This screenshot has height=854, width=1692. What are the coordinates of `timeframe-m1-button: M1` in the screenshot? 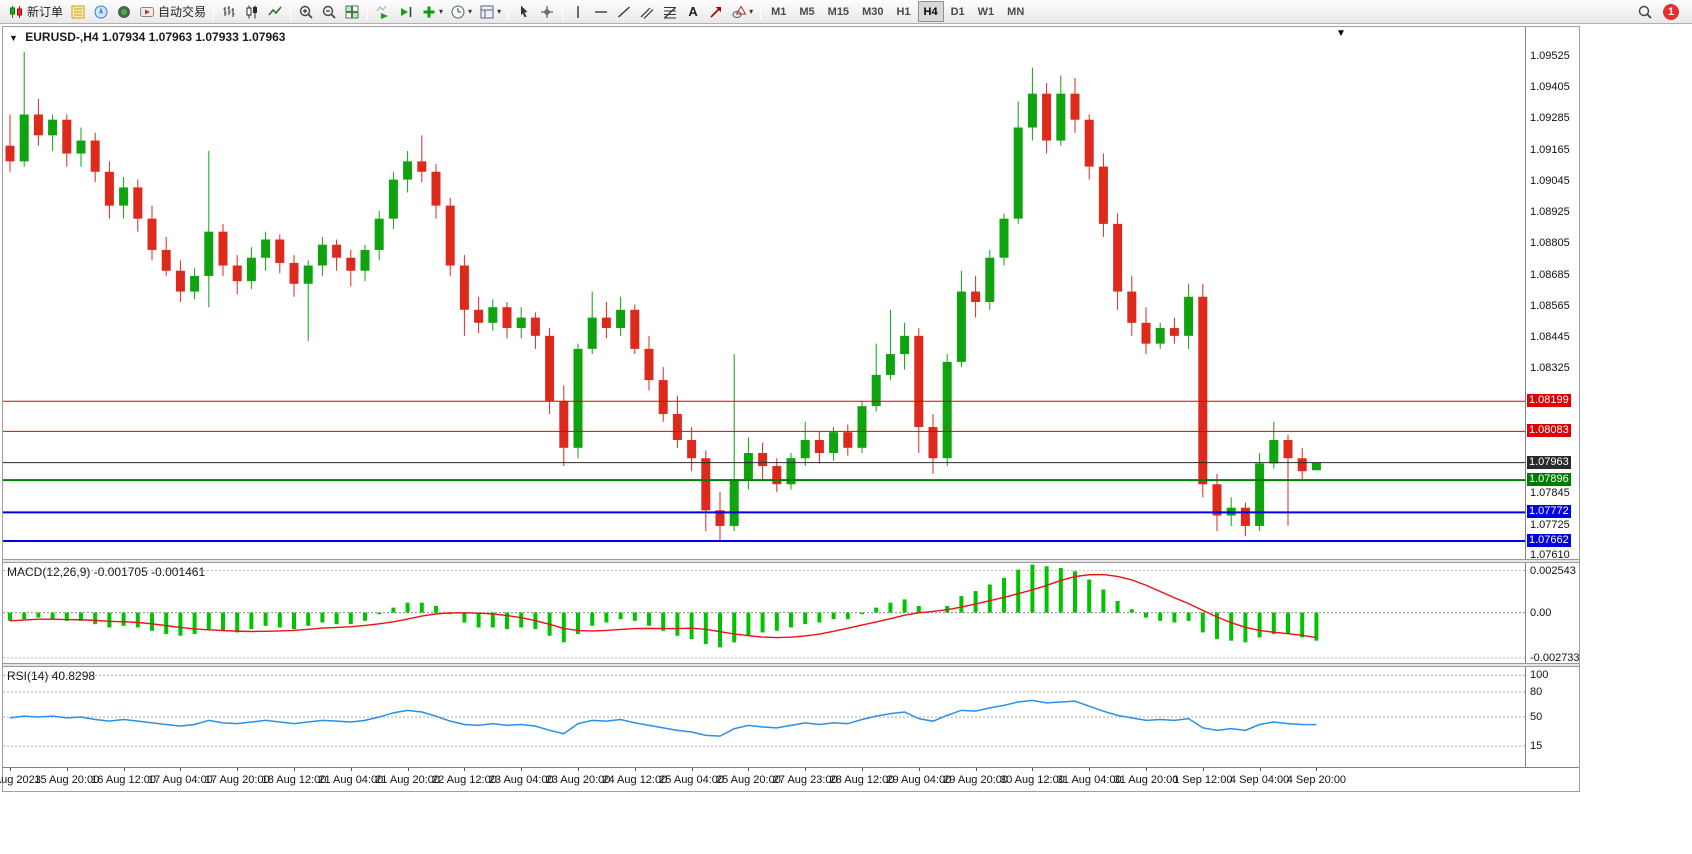 It's located at (778, 11).